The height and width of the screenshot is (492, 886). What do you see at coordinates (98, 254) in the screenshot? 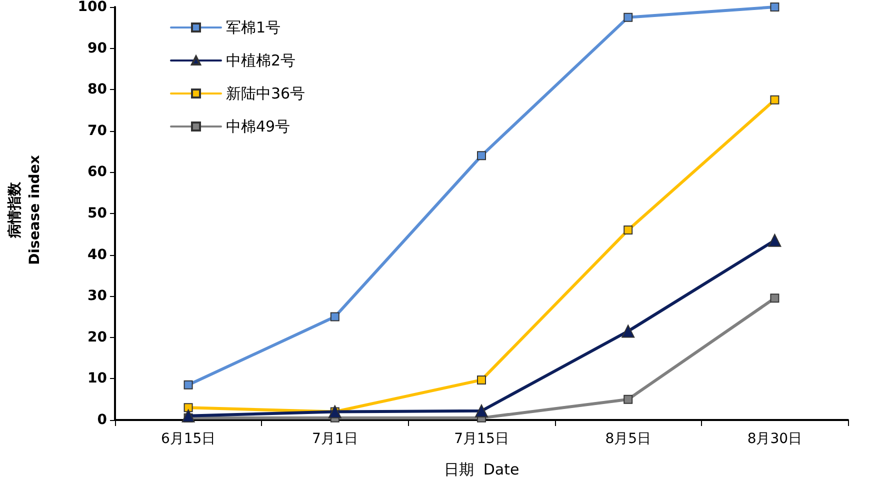
I see `y-tick-label: 40` at bounding box center [98, 254].